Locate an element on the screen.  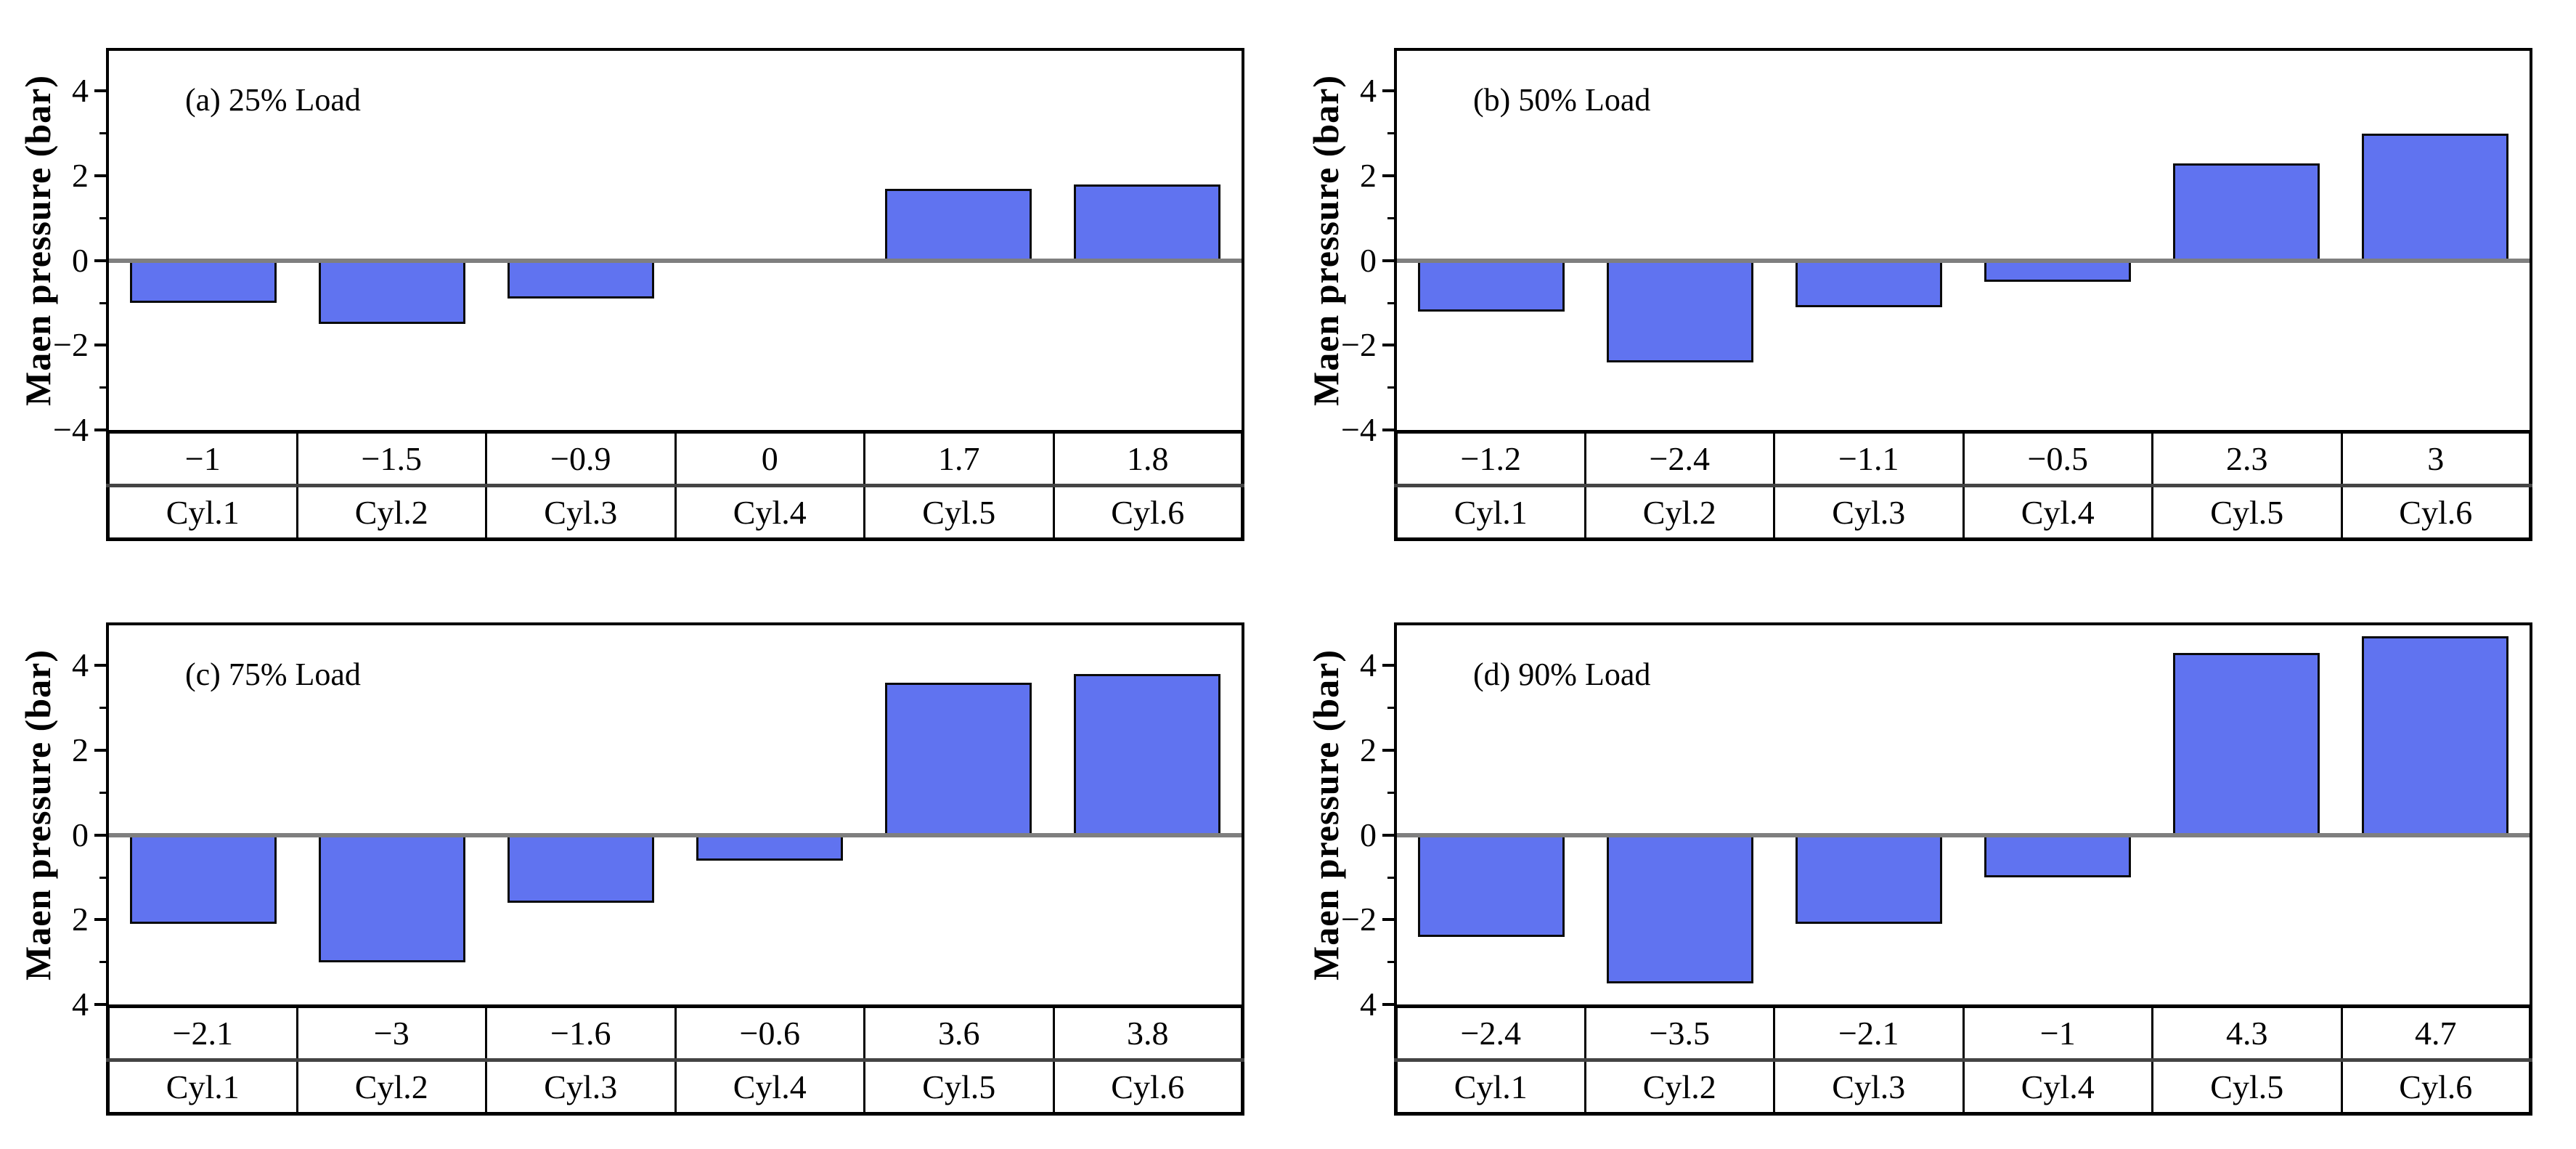
category-cell: Cyl.6 is located at coordinates (1148, 512).